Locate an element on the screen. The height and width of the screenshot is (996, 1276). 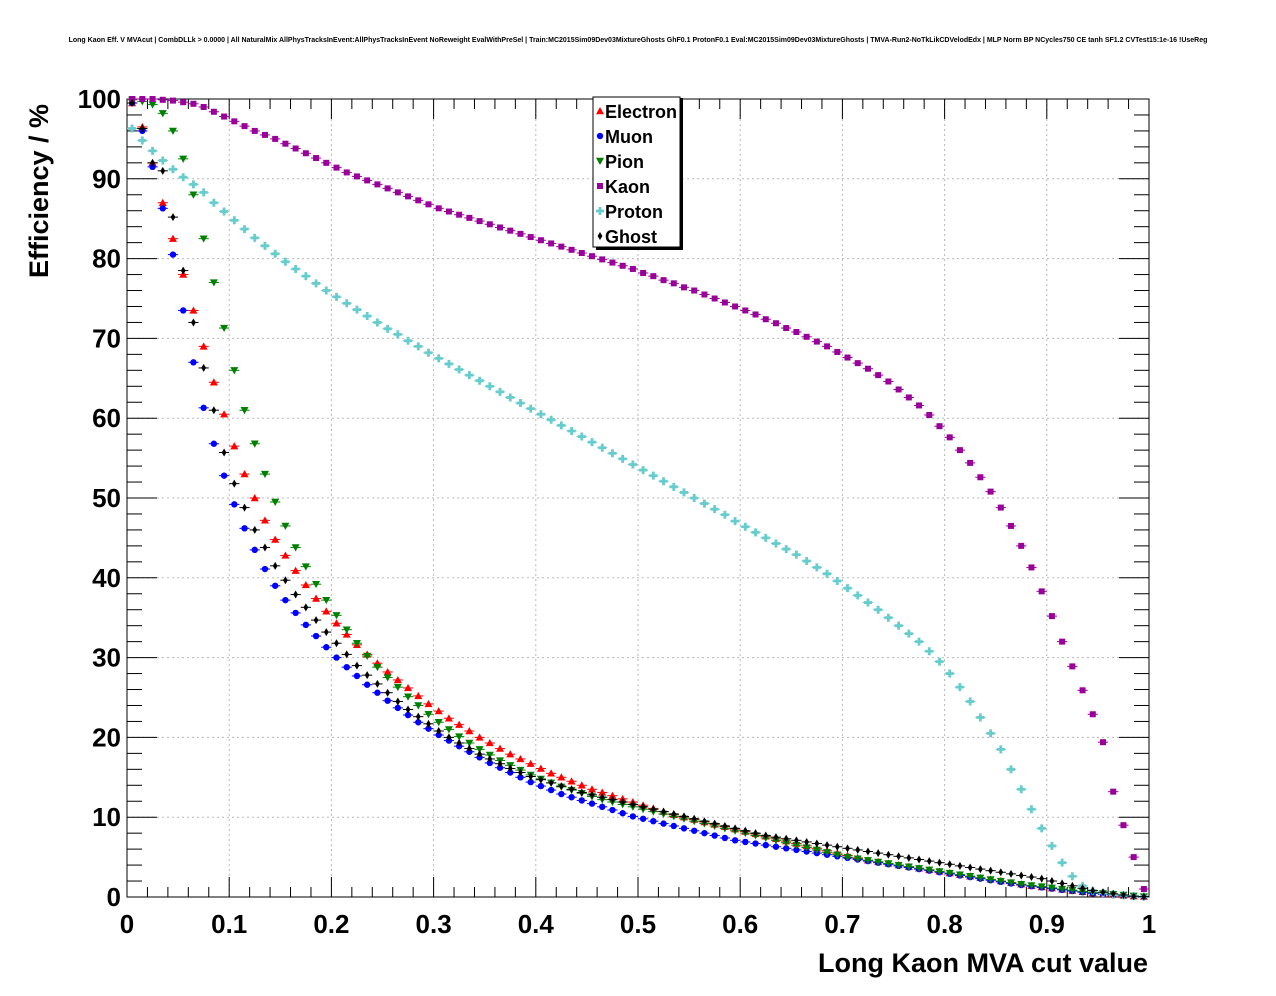
legend-label-proton: Proton is located at coordinates (634, 212).